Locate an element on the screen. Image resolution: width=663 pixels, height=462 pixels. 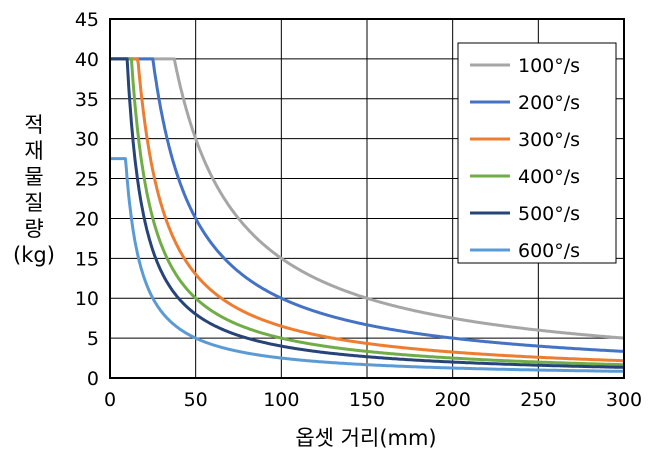
y-axis-title-char: 물 is located at coordinates (33, 177).